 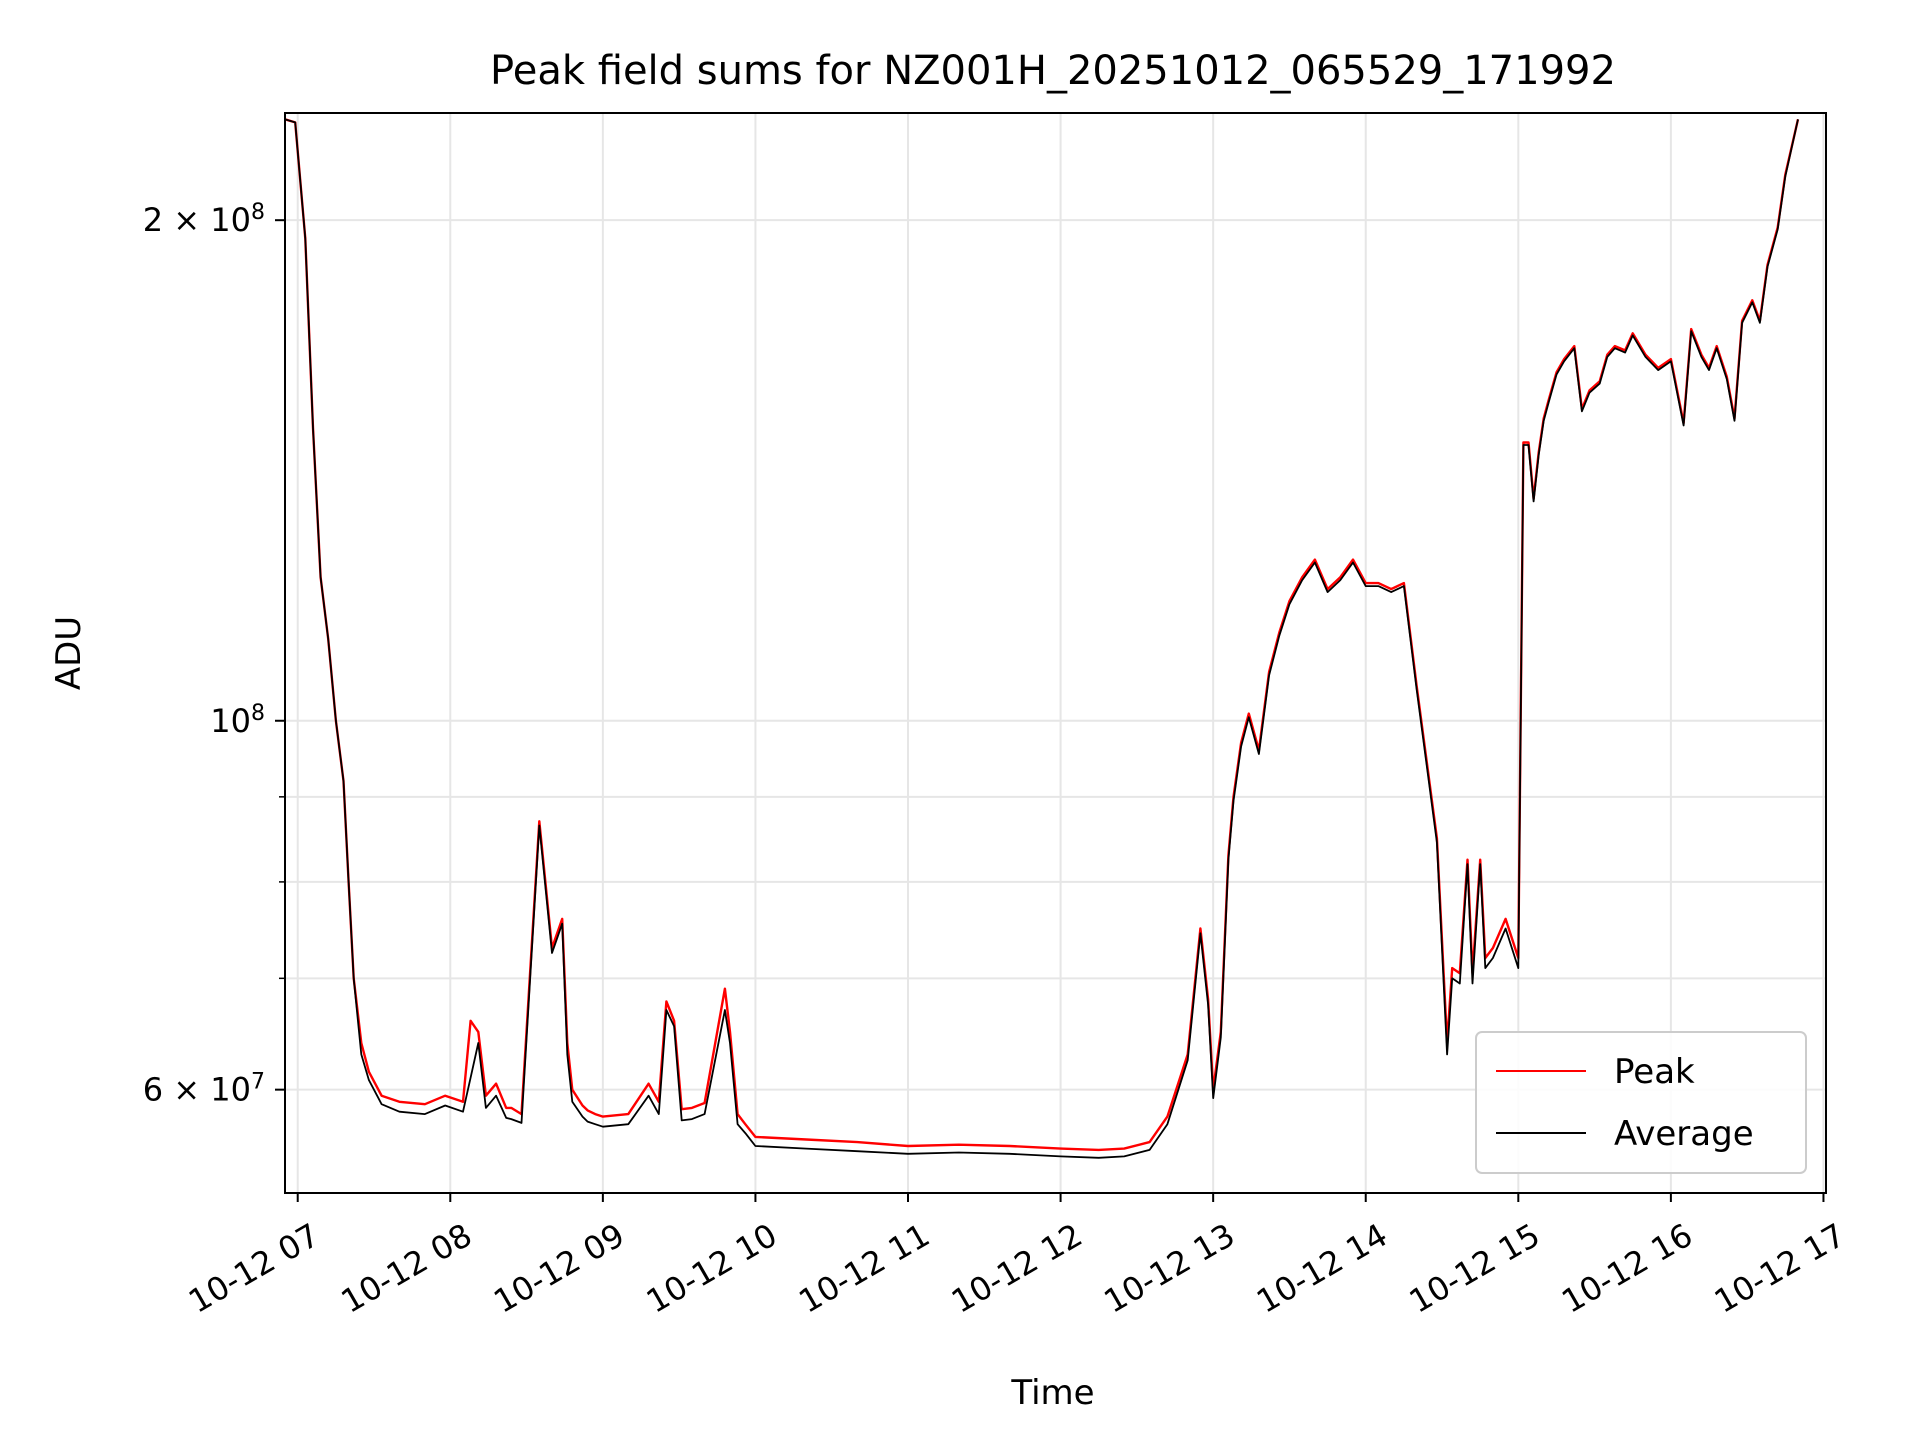 I want to click on legend-box, so click(x=1641, y=1102).